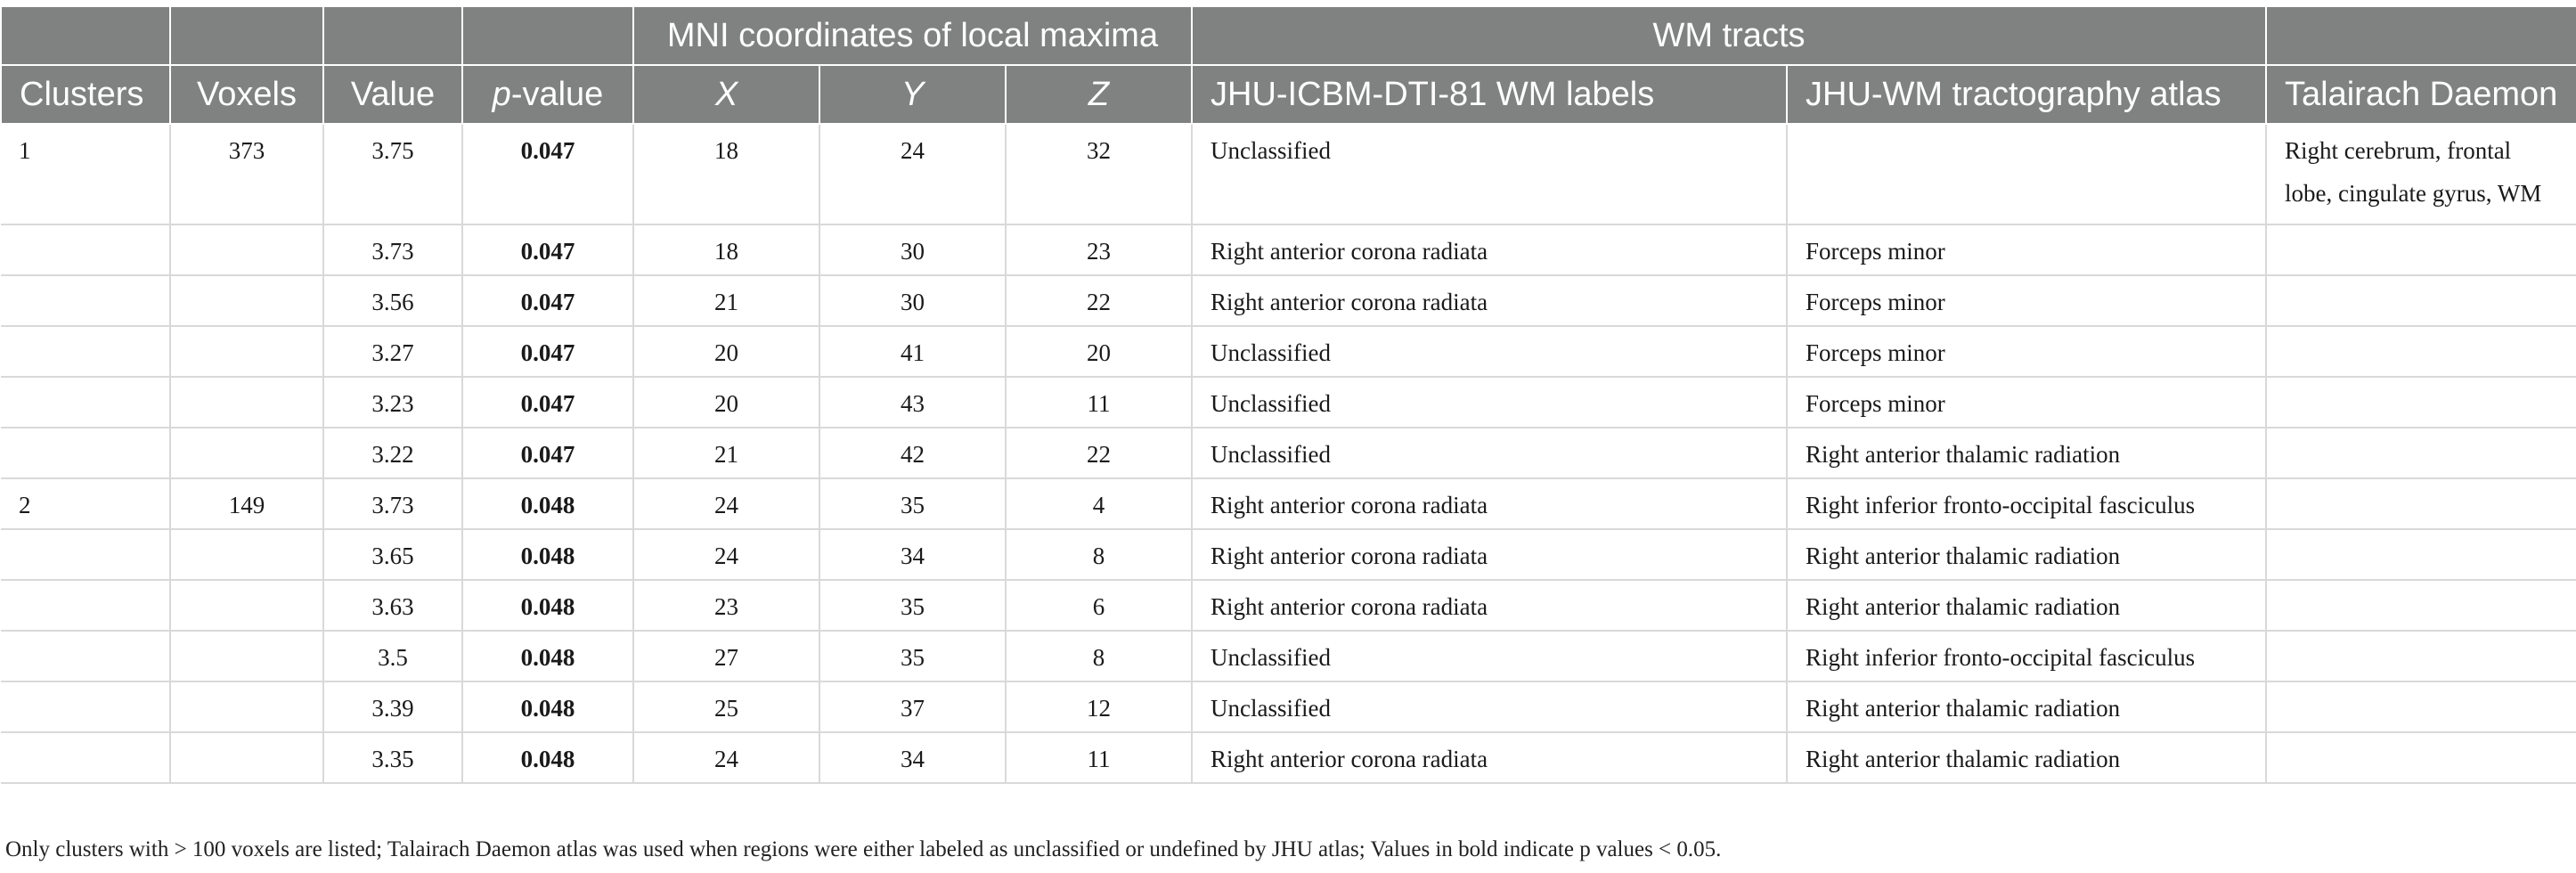  What do you see at coordinates (393, 453) in the screenshot?
I see `cell-value: 3.22` at bounding box center [393, 453].